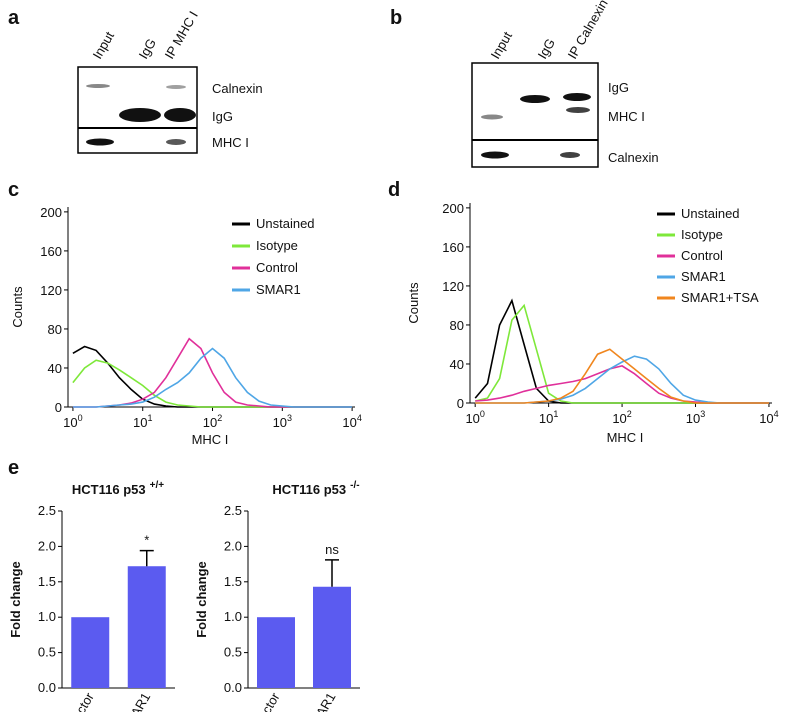 This screenshot has height=712, width=789. I want to click on lane-label: IP MHC I, so click(181, 35).